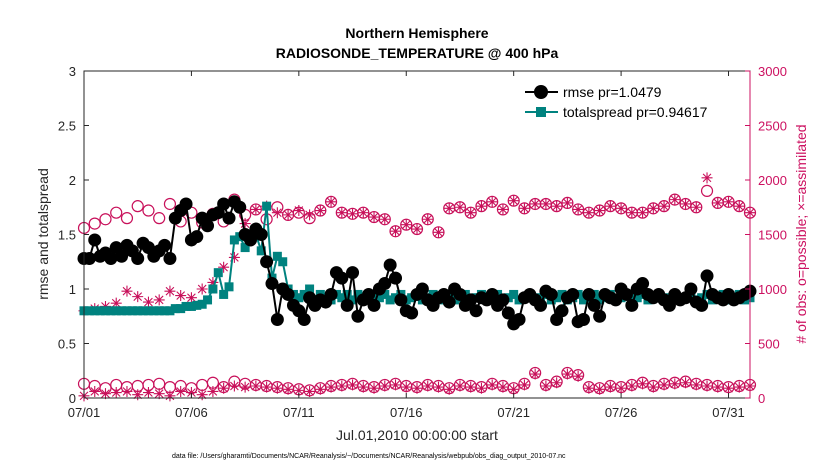 This screenshot has height=470, width=830. What do you see at coordinates (191, 412) in the screenshot?
I see `x-tick-label: 07/06` at bounding box center [191, 412].